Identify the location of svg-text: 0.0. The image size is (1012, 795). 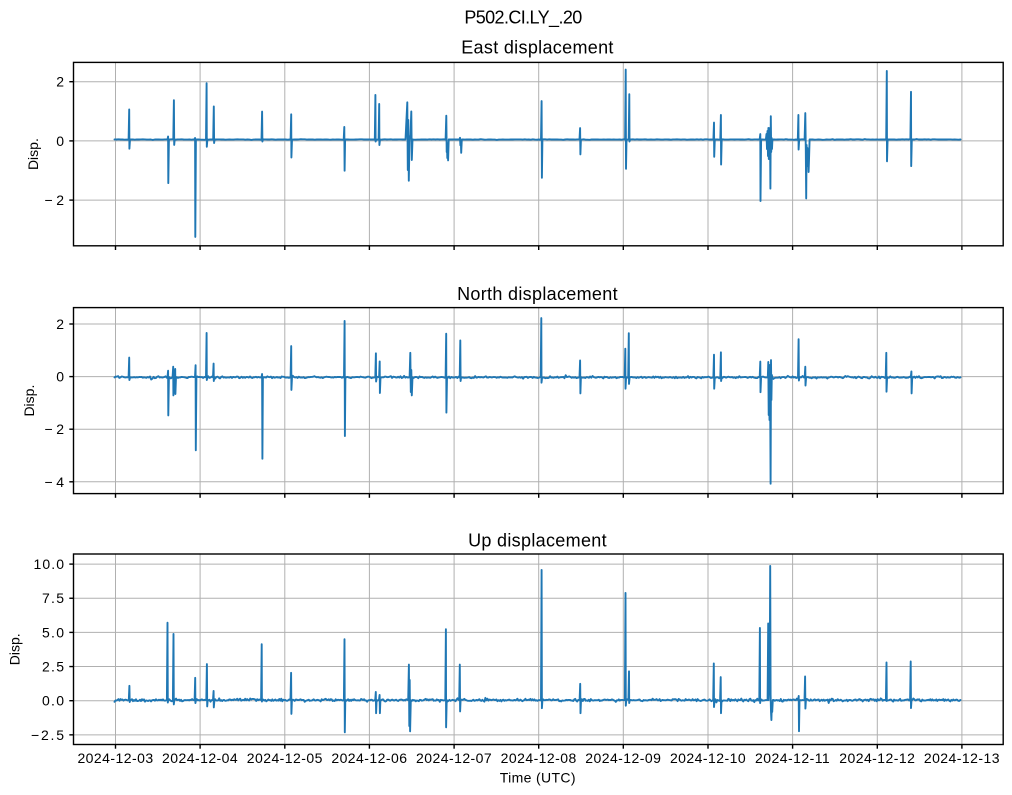
(53, 701).